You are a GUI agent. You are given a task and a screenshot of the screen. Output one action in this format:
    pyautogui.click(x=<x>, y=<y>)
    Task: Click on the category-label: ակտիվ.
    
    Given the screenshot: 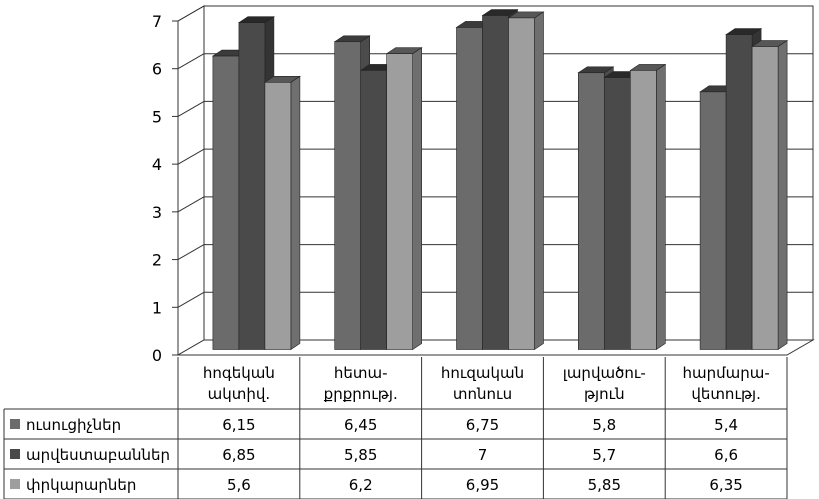 What is the action you would take?
    pyautogui.click(x=239, y=394)
    